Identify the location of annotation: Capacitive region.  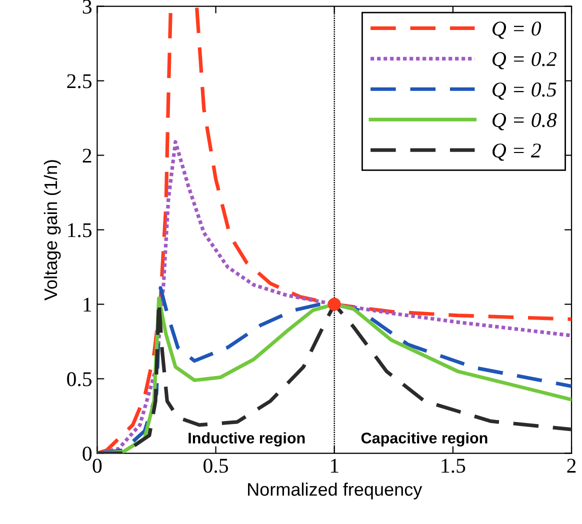
(424, 439).